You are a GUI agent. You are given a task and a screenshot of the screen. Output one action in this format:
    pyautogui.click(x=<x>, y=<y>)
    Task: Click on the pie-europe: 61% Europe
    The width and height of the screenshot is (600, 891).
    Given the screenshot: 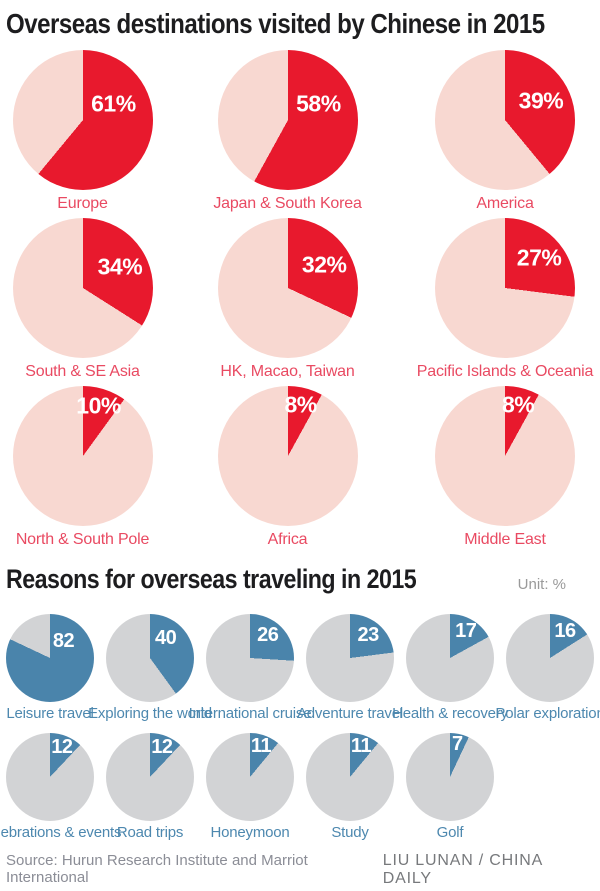 What is the action you would take?
    pyautogui.click(x=82, y=132)
    